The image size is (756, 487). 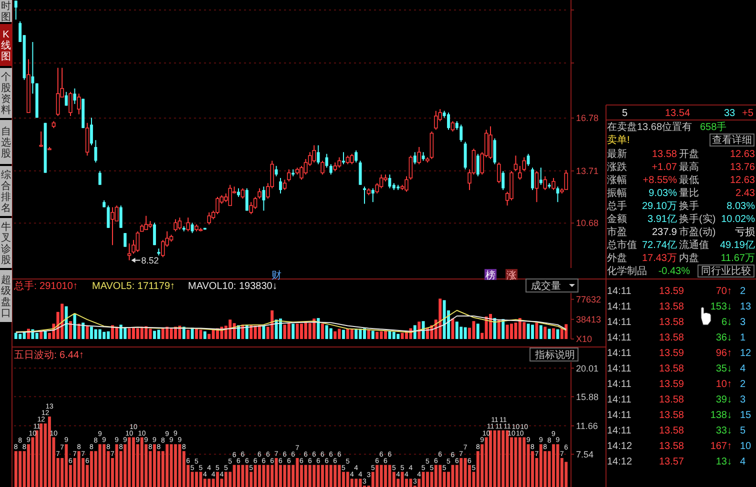 What do you see at coordinates (134, 286) in the screenshot?
I see `text: MAVOL5: 171179↑` at bounding box center [134, 286].